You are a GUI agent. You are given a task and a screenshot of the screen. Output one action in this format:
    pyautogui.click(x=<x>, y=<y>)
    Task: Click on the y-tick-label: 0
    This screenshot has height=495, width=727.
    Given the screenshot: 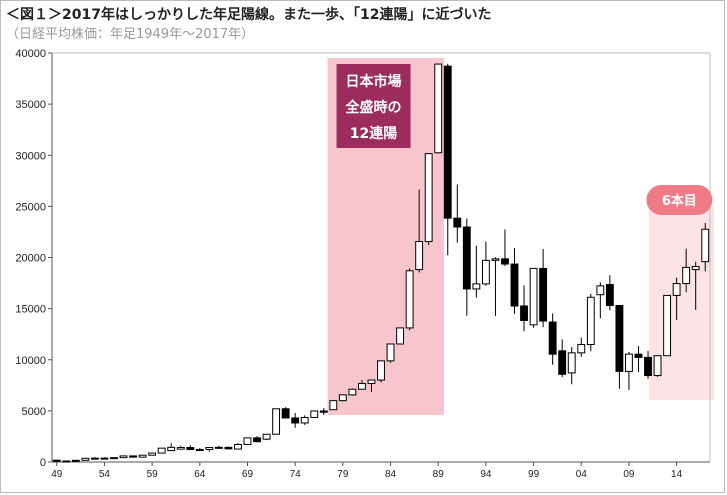 What is the action you would take?
    pyautogui.click(x=43, y=463)
    